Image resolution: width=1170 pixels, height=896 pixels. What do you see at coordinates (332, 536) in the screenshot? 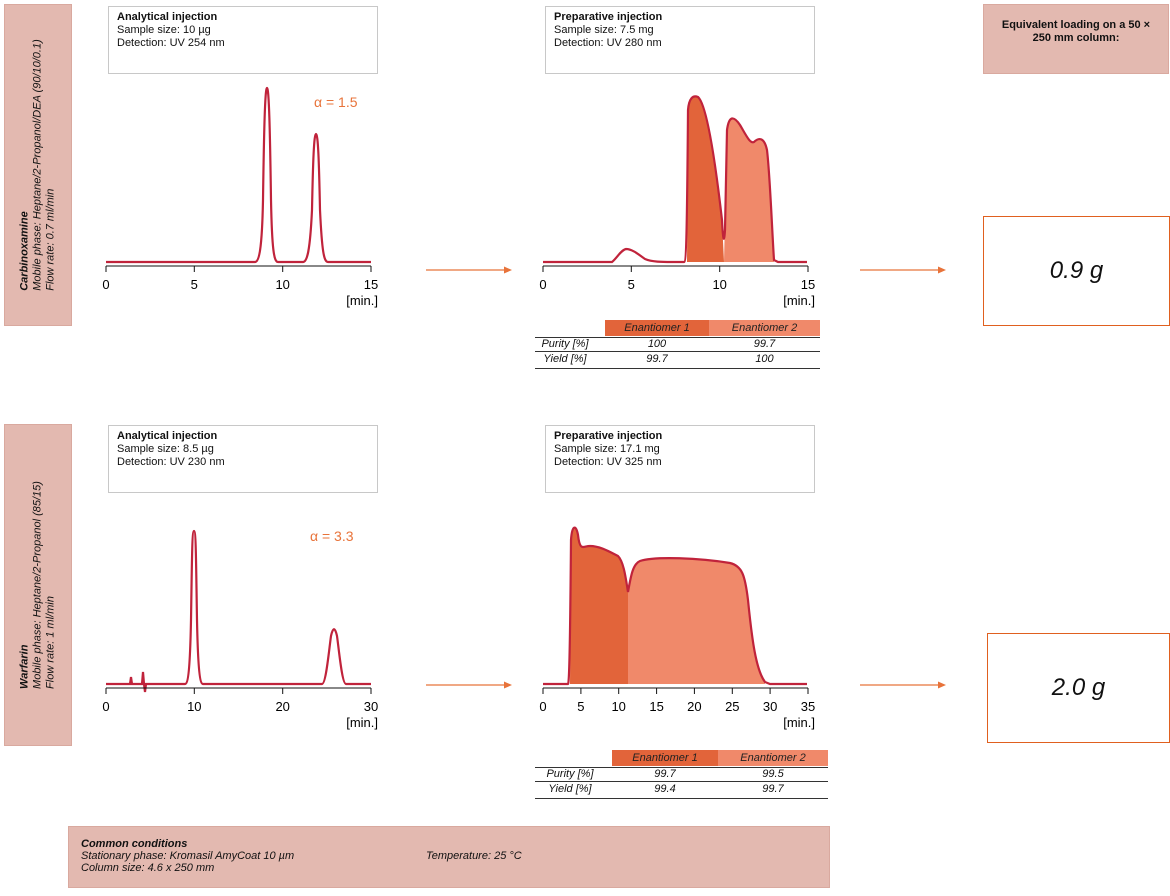
I see `alpha-value: α = 3.3` at bounding box center [332, 536].